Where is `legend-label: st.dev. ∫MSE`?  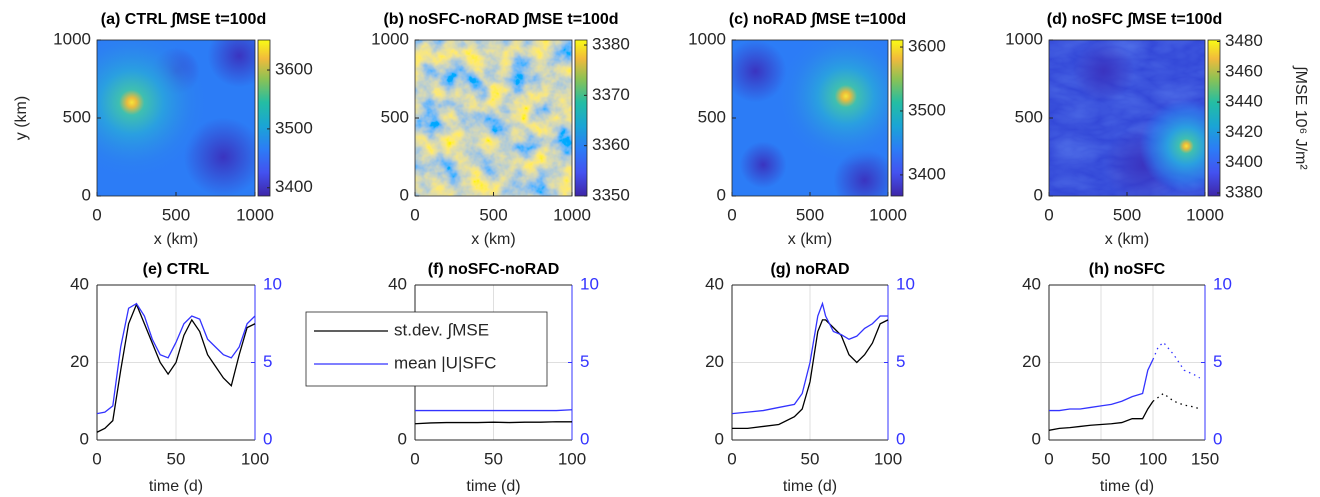
legend-label: st.dev. ∫MSE is located at coordinates (441, 329).